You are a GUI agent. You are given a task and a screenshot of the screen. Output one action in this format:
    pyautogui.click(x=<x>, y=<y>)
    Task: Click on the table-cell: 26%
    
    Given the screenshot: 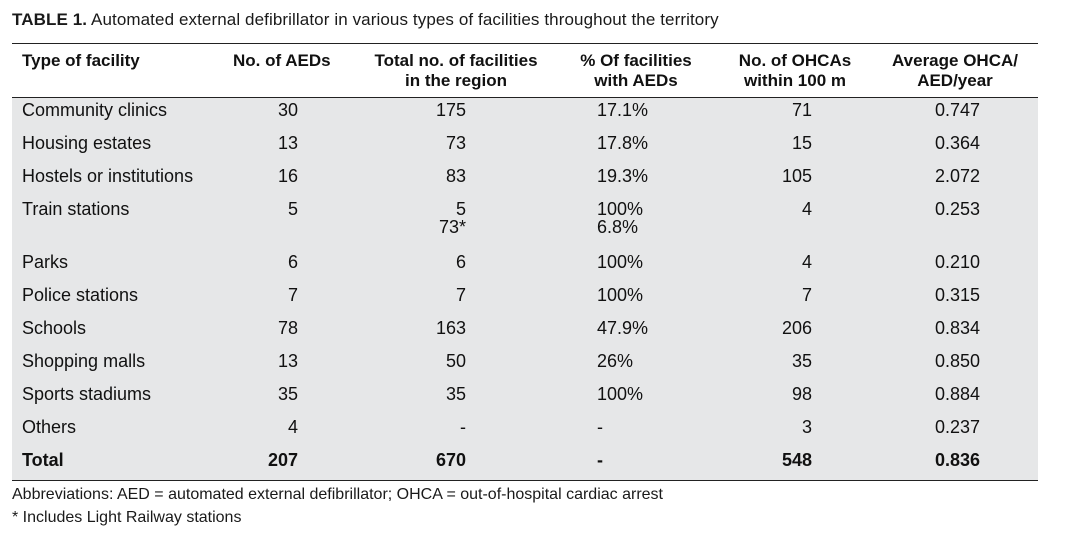 What is the action you would take?
    pyautogui.click(x=615, y=361)
    